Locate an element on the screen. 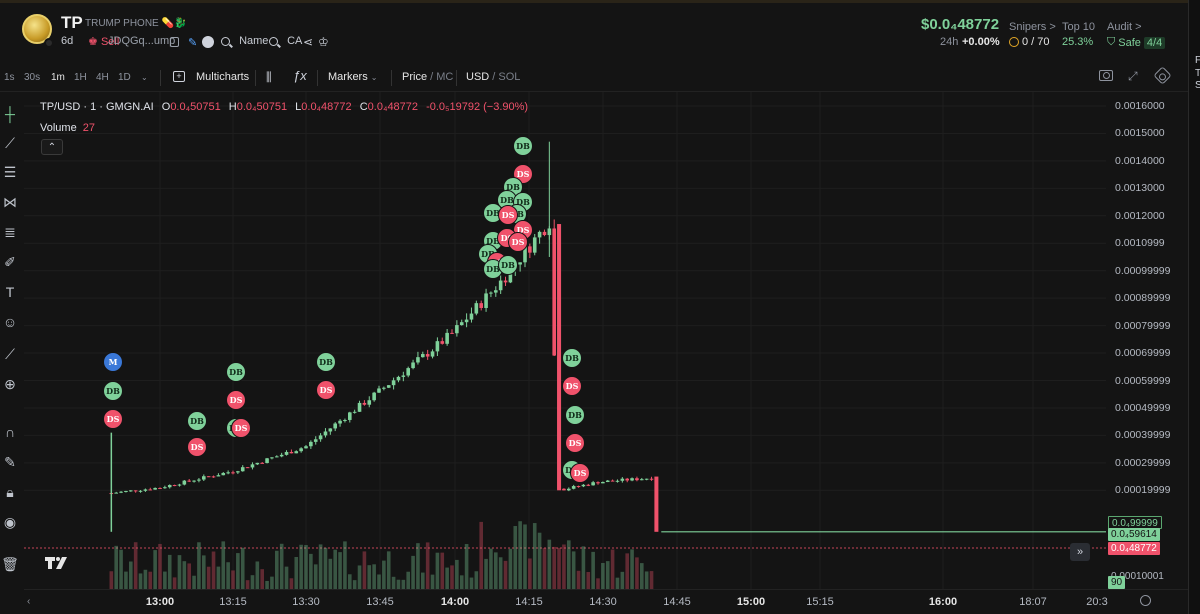 The height and width of the screenshot is (614, 1200). sol-toggle-label: SOL is located at coordinates (509, 77).